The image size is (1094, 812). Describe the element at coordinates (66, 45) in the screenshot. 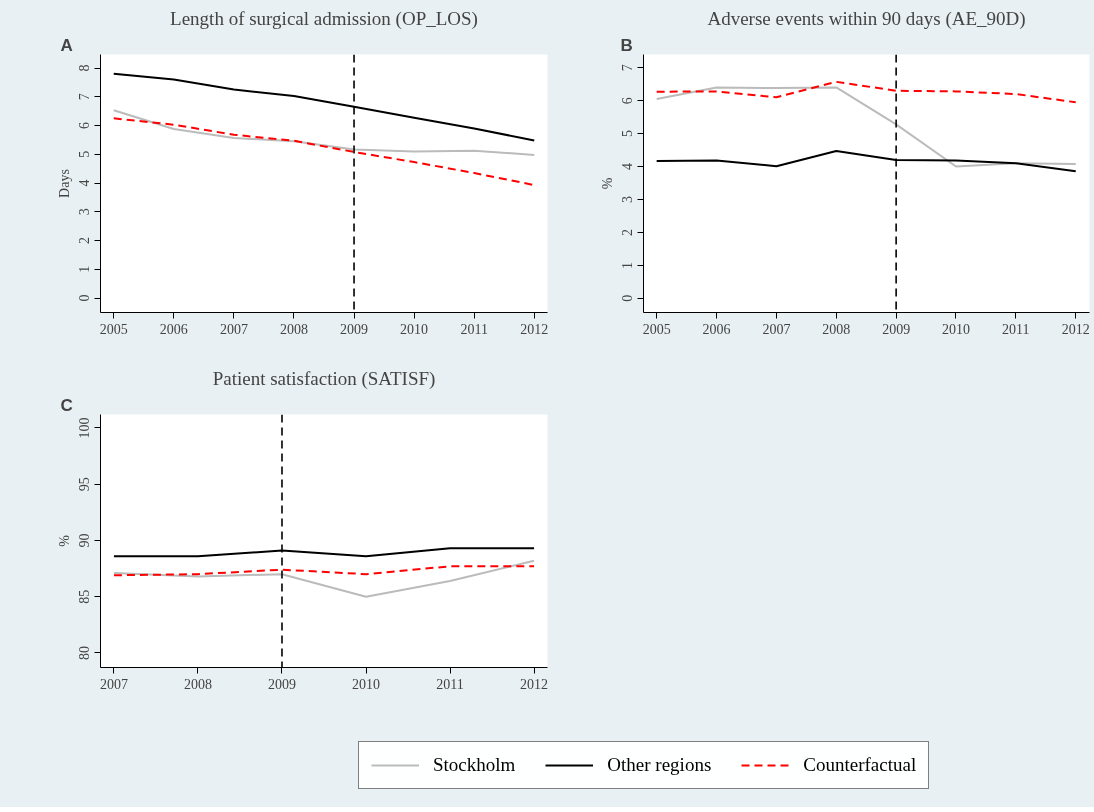

I see `text: A` at that location.